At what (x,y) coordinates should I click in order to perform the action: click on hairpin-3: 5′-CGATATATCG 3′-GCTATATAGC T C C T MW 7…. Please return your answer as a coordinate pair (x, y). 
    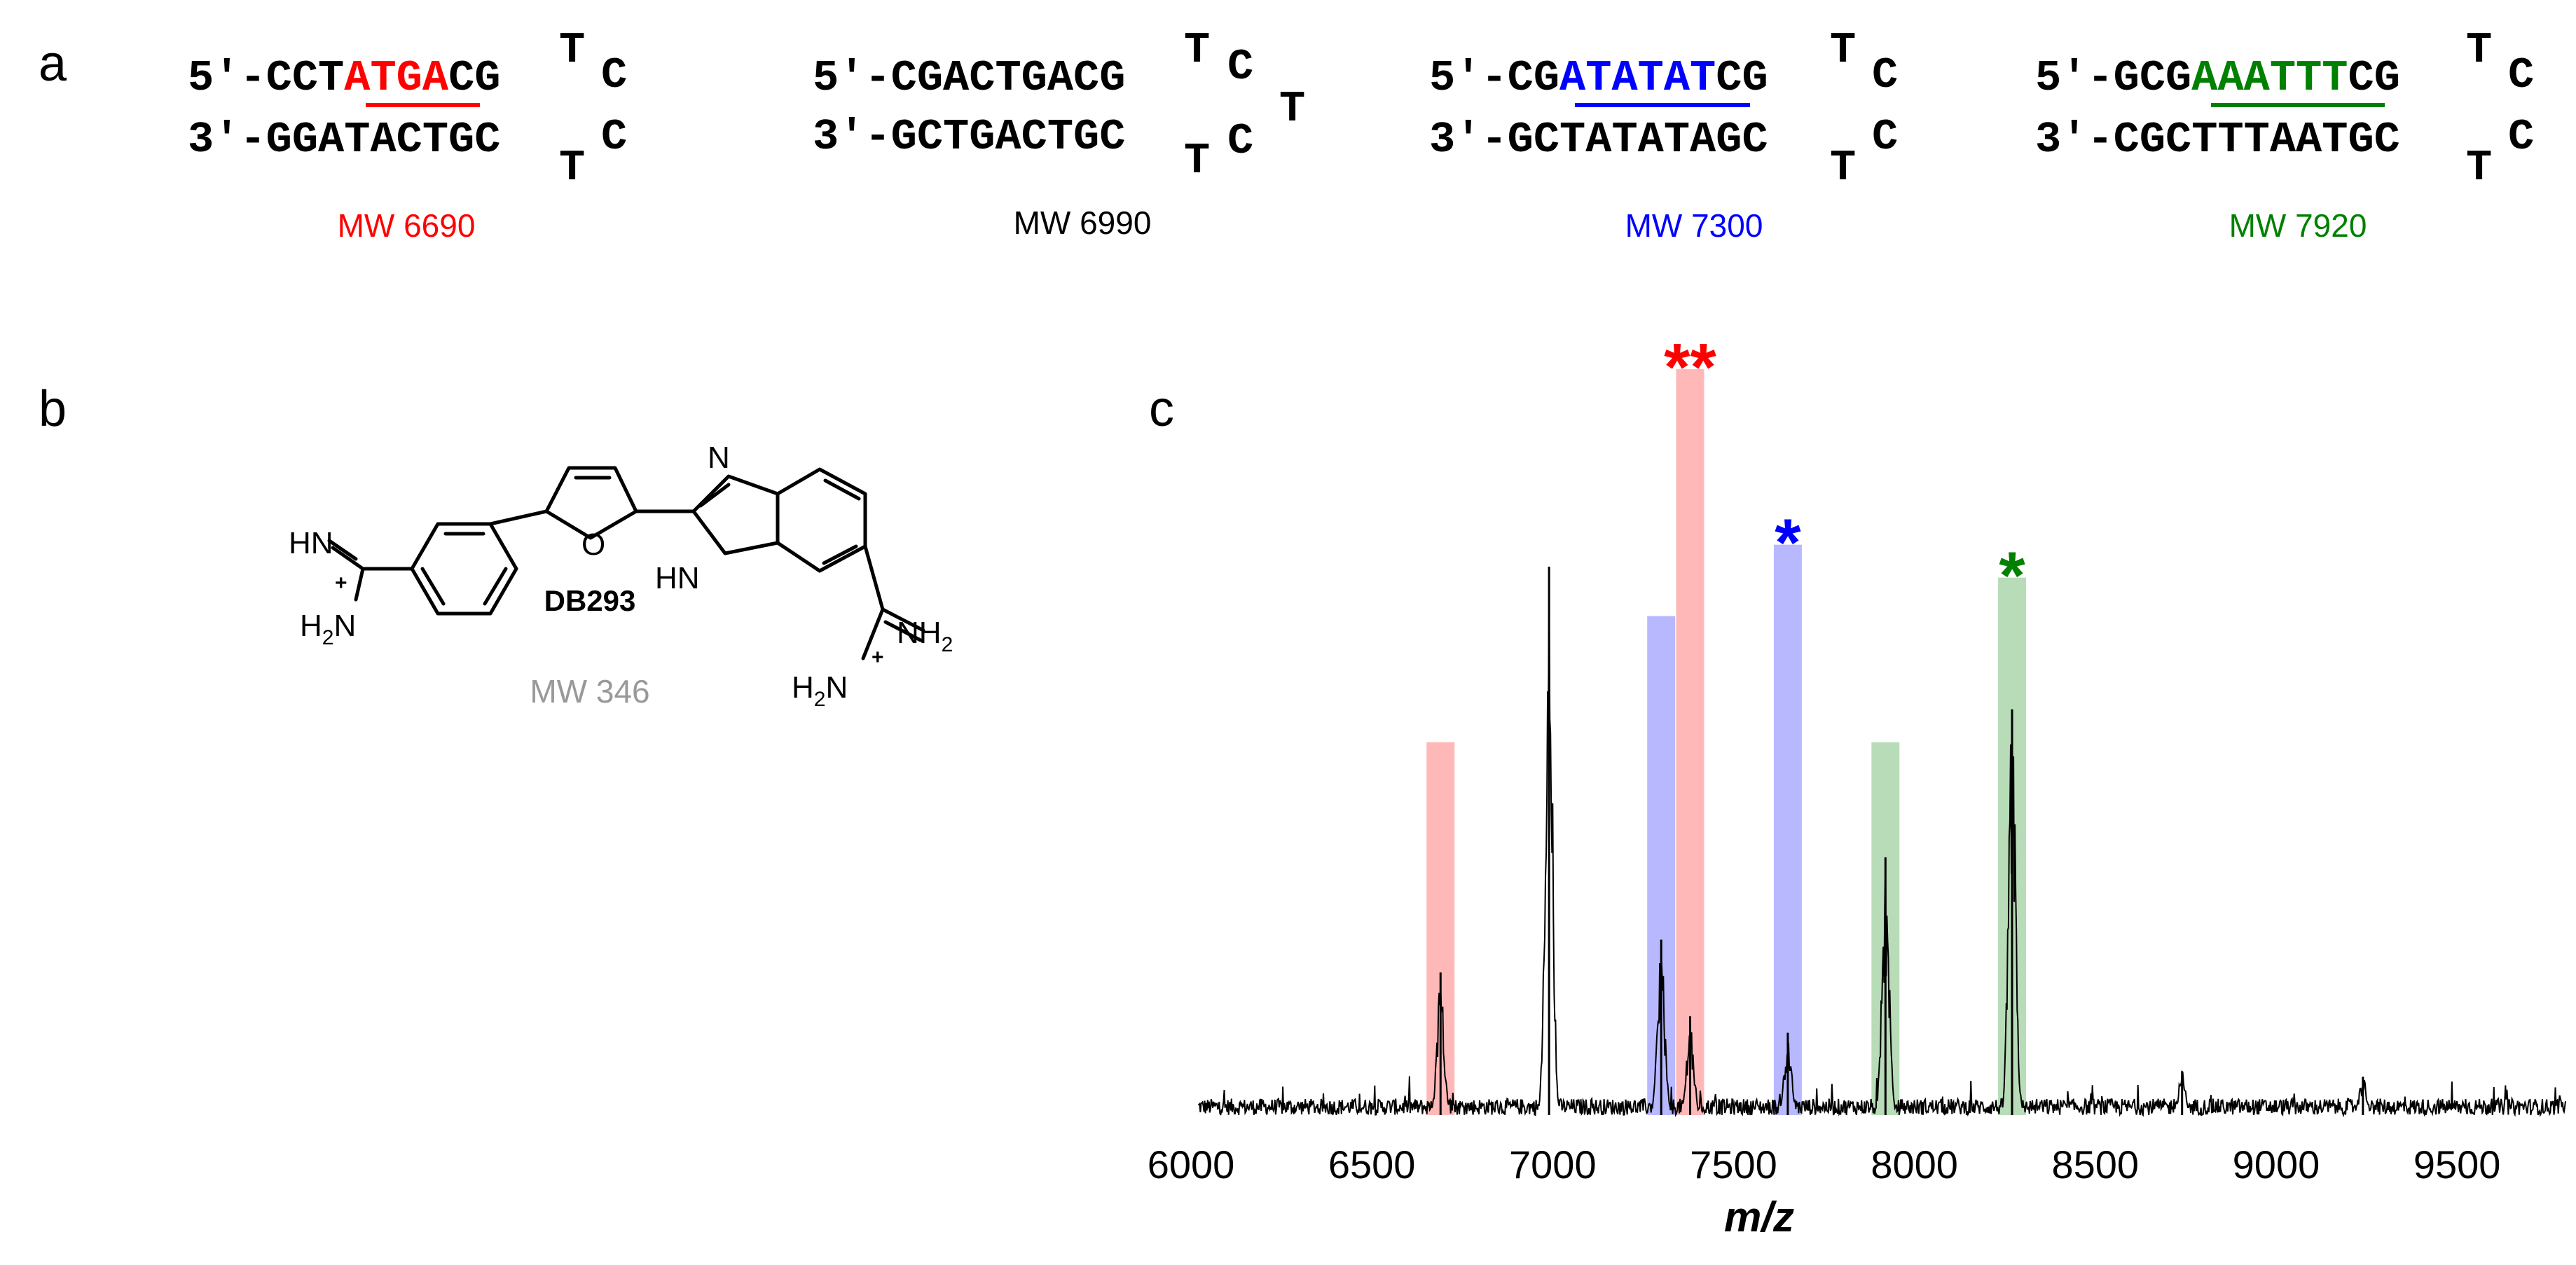
    Looking at the image, I should click on (1663, 135).